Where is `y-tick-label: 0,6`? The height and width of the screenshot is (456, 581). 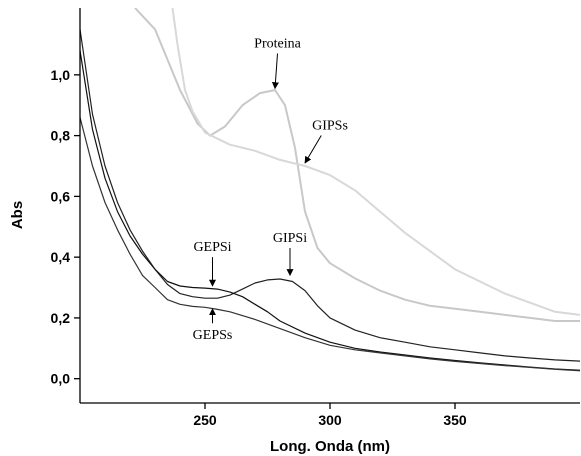 y-tick-label: 0,6 is located at coordinates (61, 196).